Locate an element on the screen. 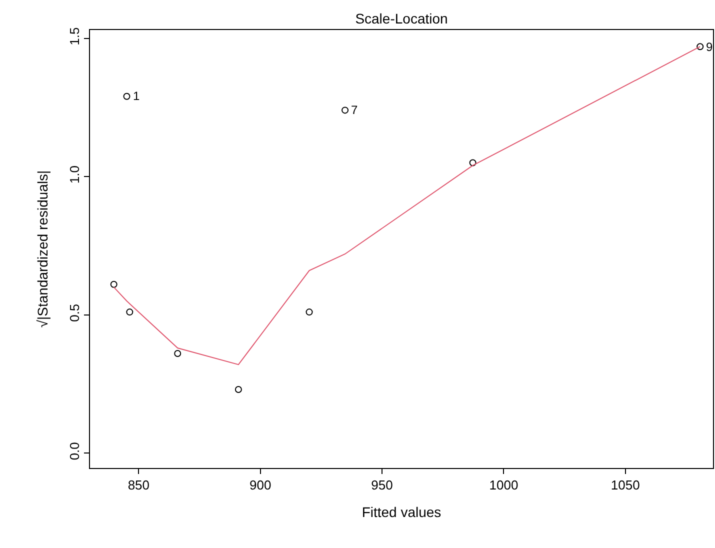 Image resolution: width=715 pixels, height=548 pixels. x-tick-label: 850 is located at coordinates (139, 485).